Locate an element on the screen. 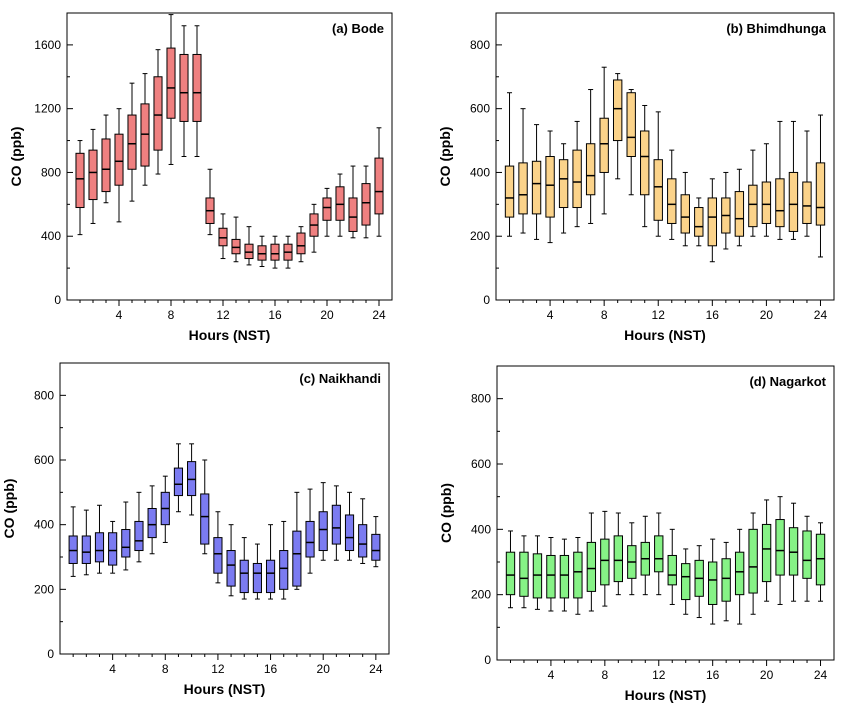  y-tick-label: 200 is located at coordinates (481, 595).